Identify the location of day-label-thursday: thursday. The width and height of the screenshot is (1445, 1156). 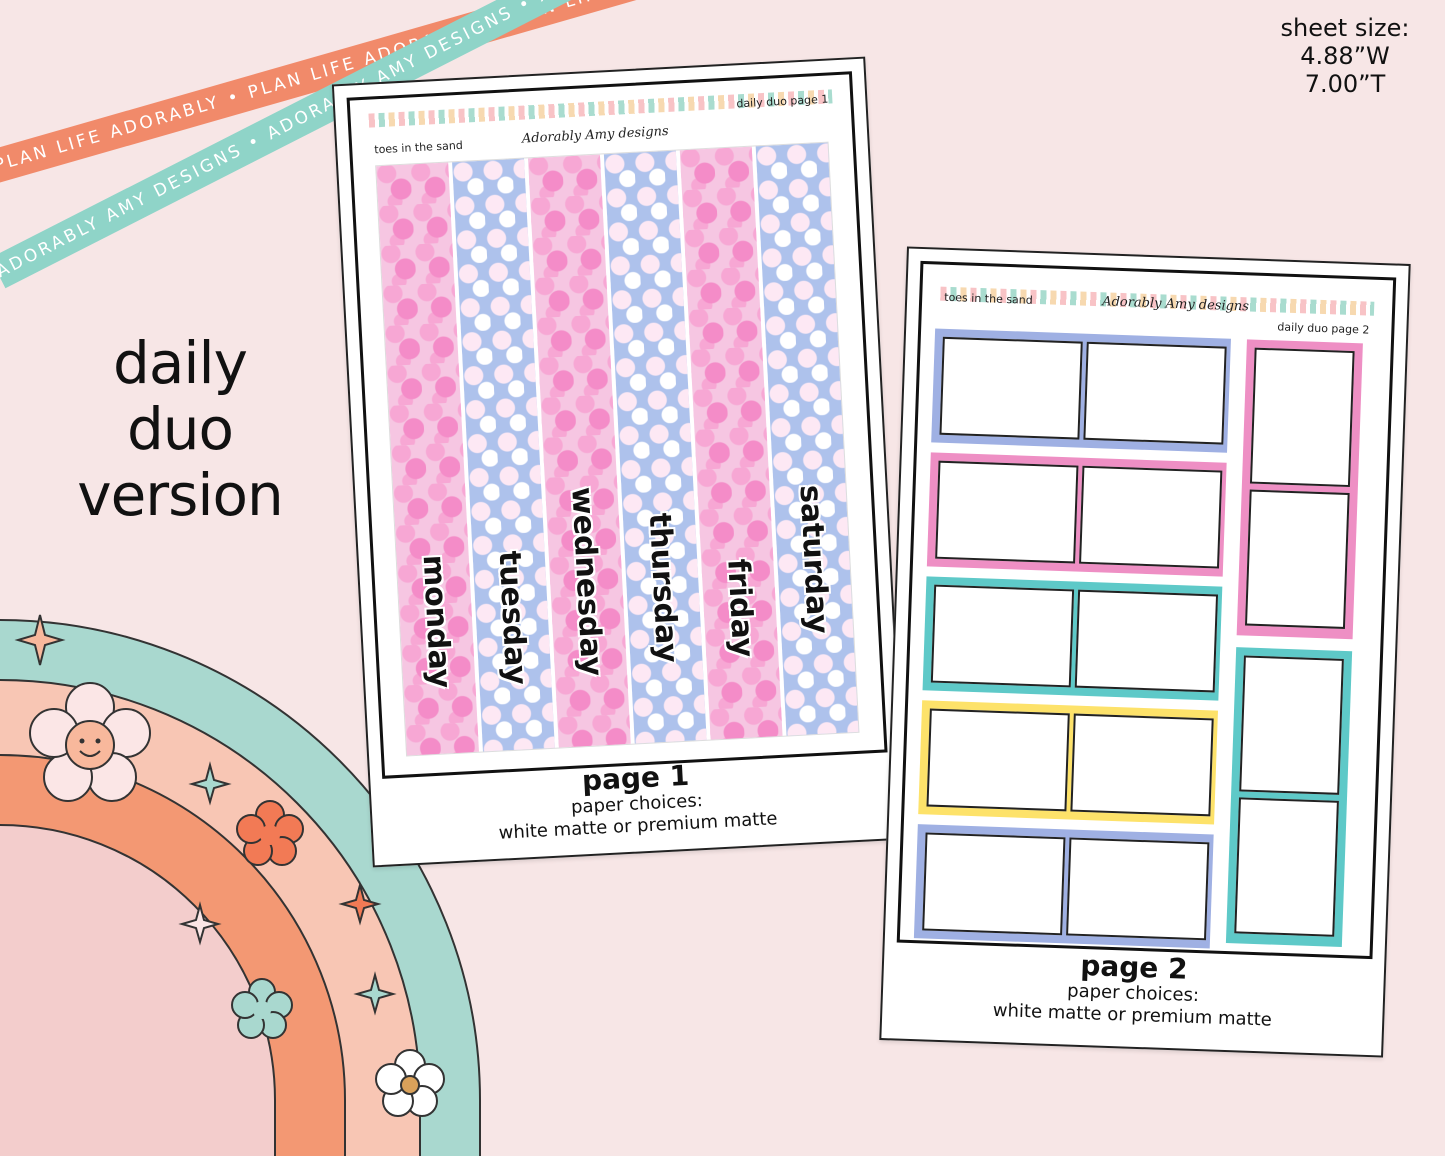
(663, 588).